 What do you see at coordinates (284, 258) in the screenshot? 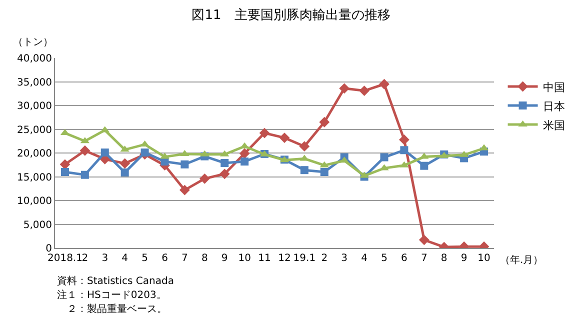
I see `x-tick-label: 12` at bounding box center [284, 258].